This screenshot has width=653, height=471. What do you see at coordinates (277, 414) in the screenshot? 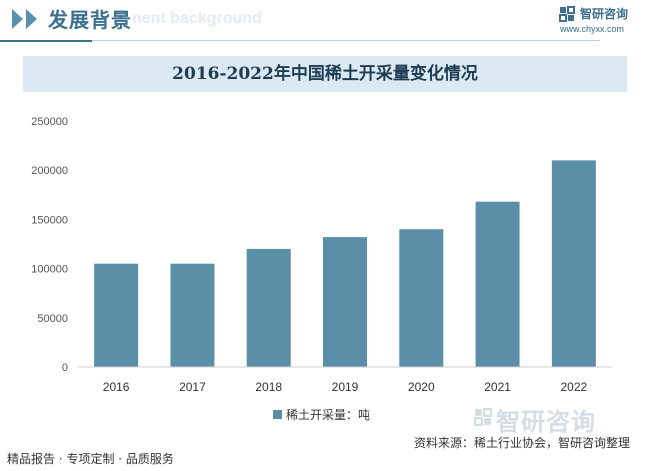
I see `legend-swatch` at bounding box center [277, 414].